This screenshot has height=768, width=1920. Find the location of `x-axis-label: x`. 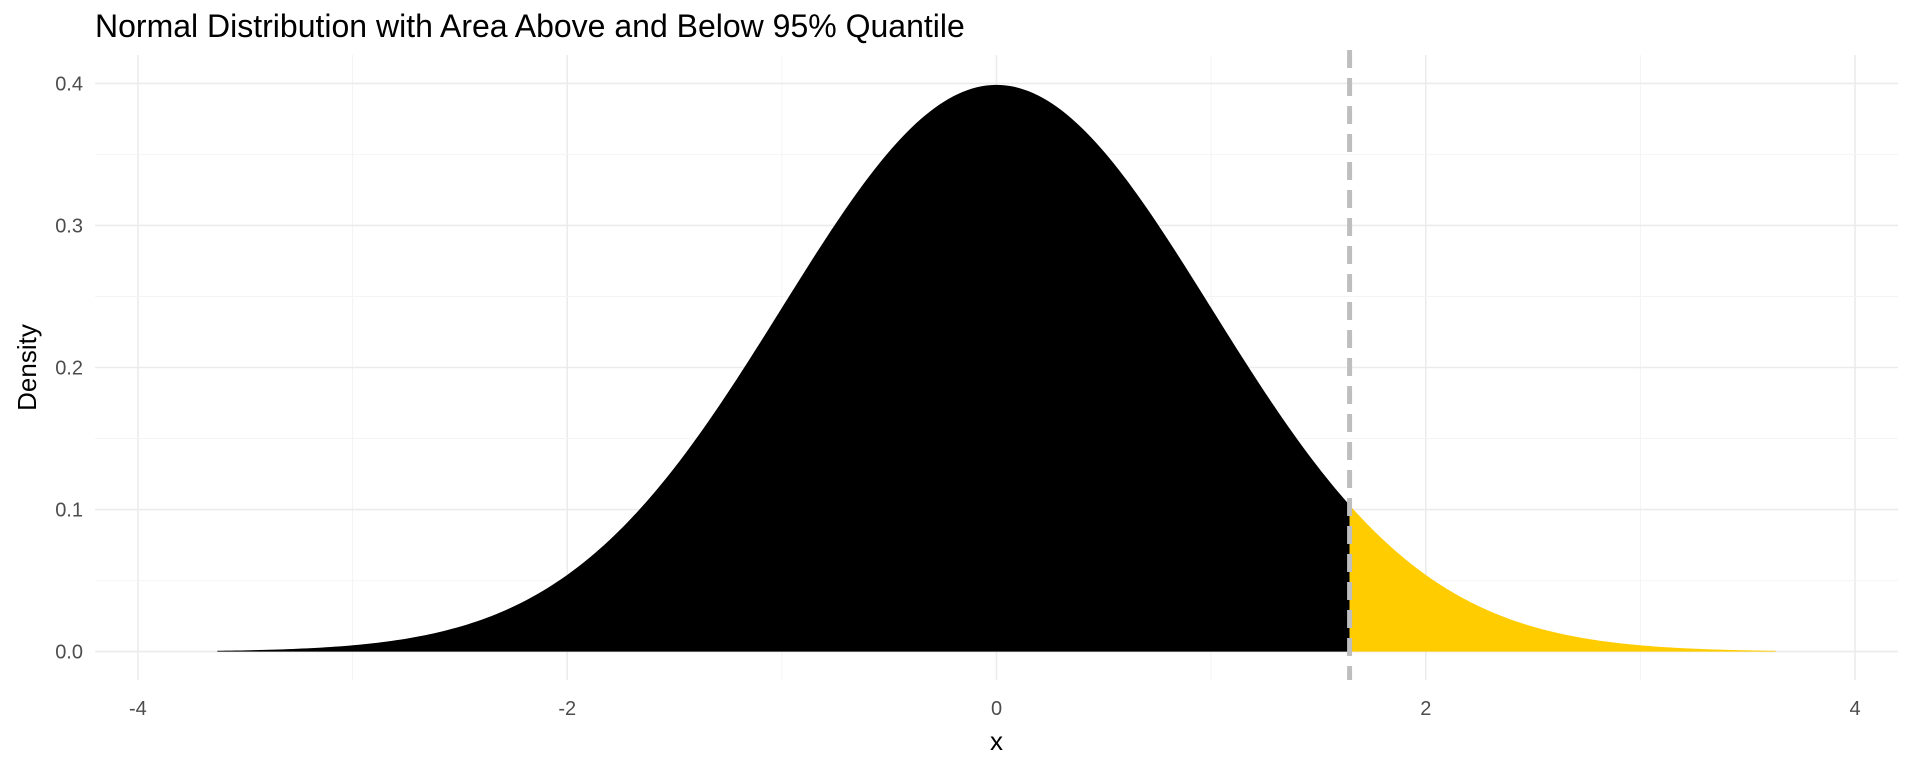

x-axis-label: x is located at coordinates (996, 741).